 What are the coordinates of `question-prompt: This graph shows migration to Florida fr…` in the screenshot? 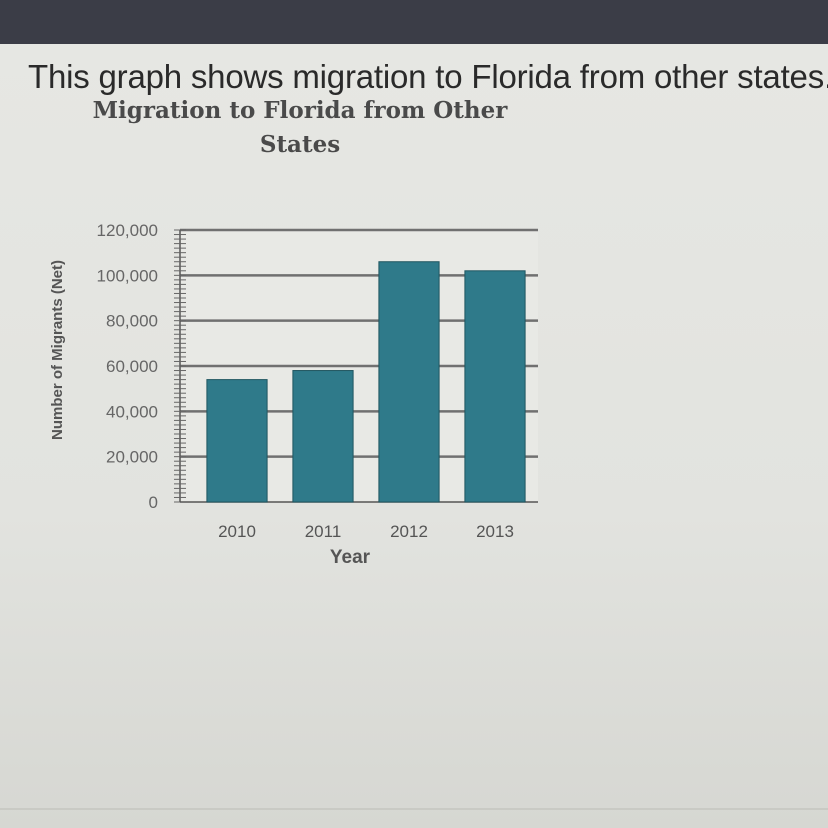 It's located at (428, 76).